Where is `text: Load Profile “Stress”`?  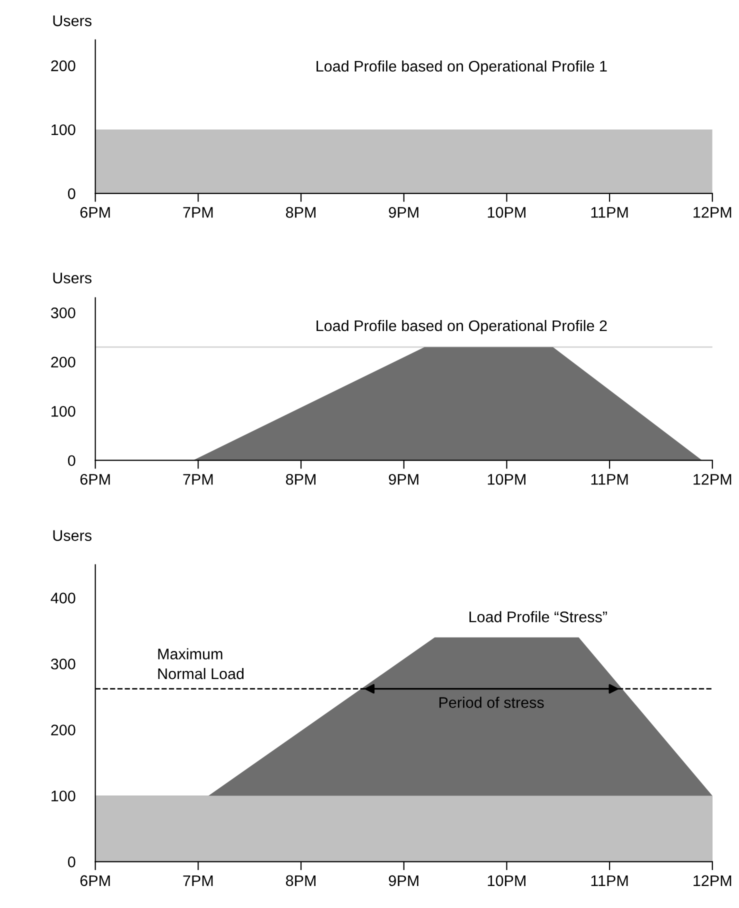
text: Load Profile “Stress” is located at coordinates (538, 616).